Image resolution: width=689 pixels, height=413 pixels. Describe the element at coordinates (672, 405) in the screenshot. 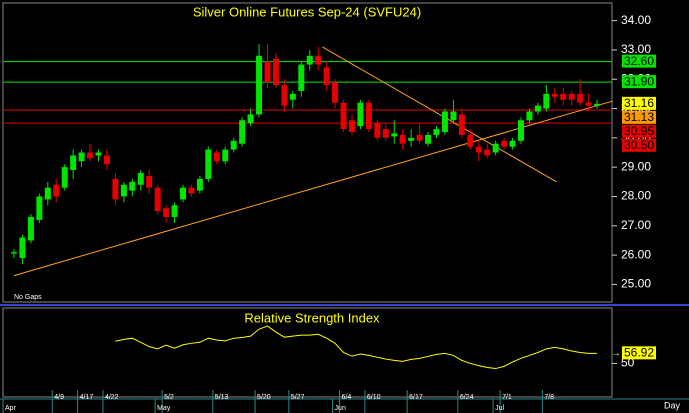

I see `x-unit: Day` at that location.